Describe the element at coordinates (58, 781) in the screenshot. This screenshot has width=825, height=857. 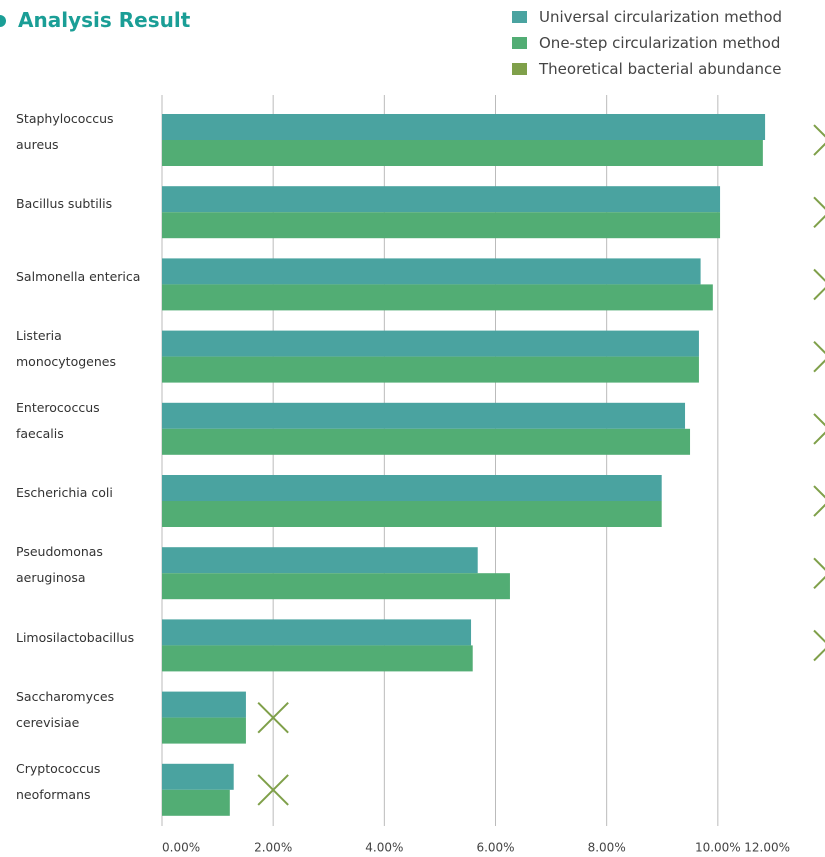
I see `category-label: Cryptococcus neoformans` at that location.